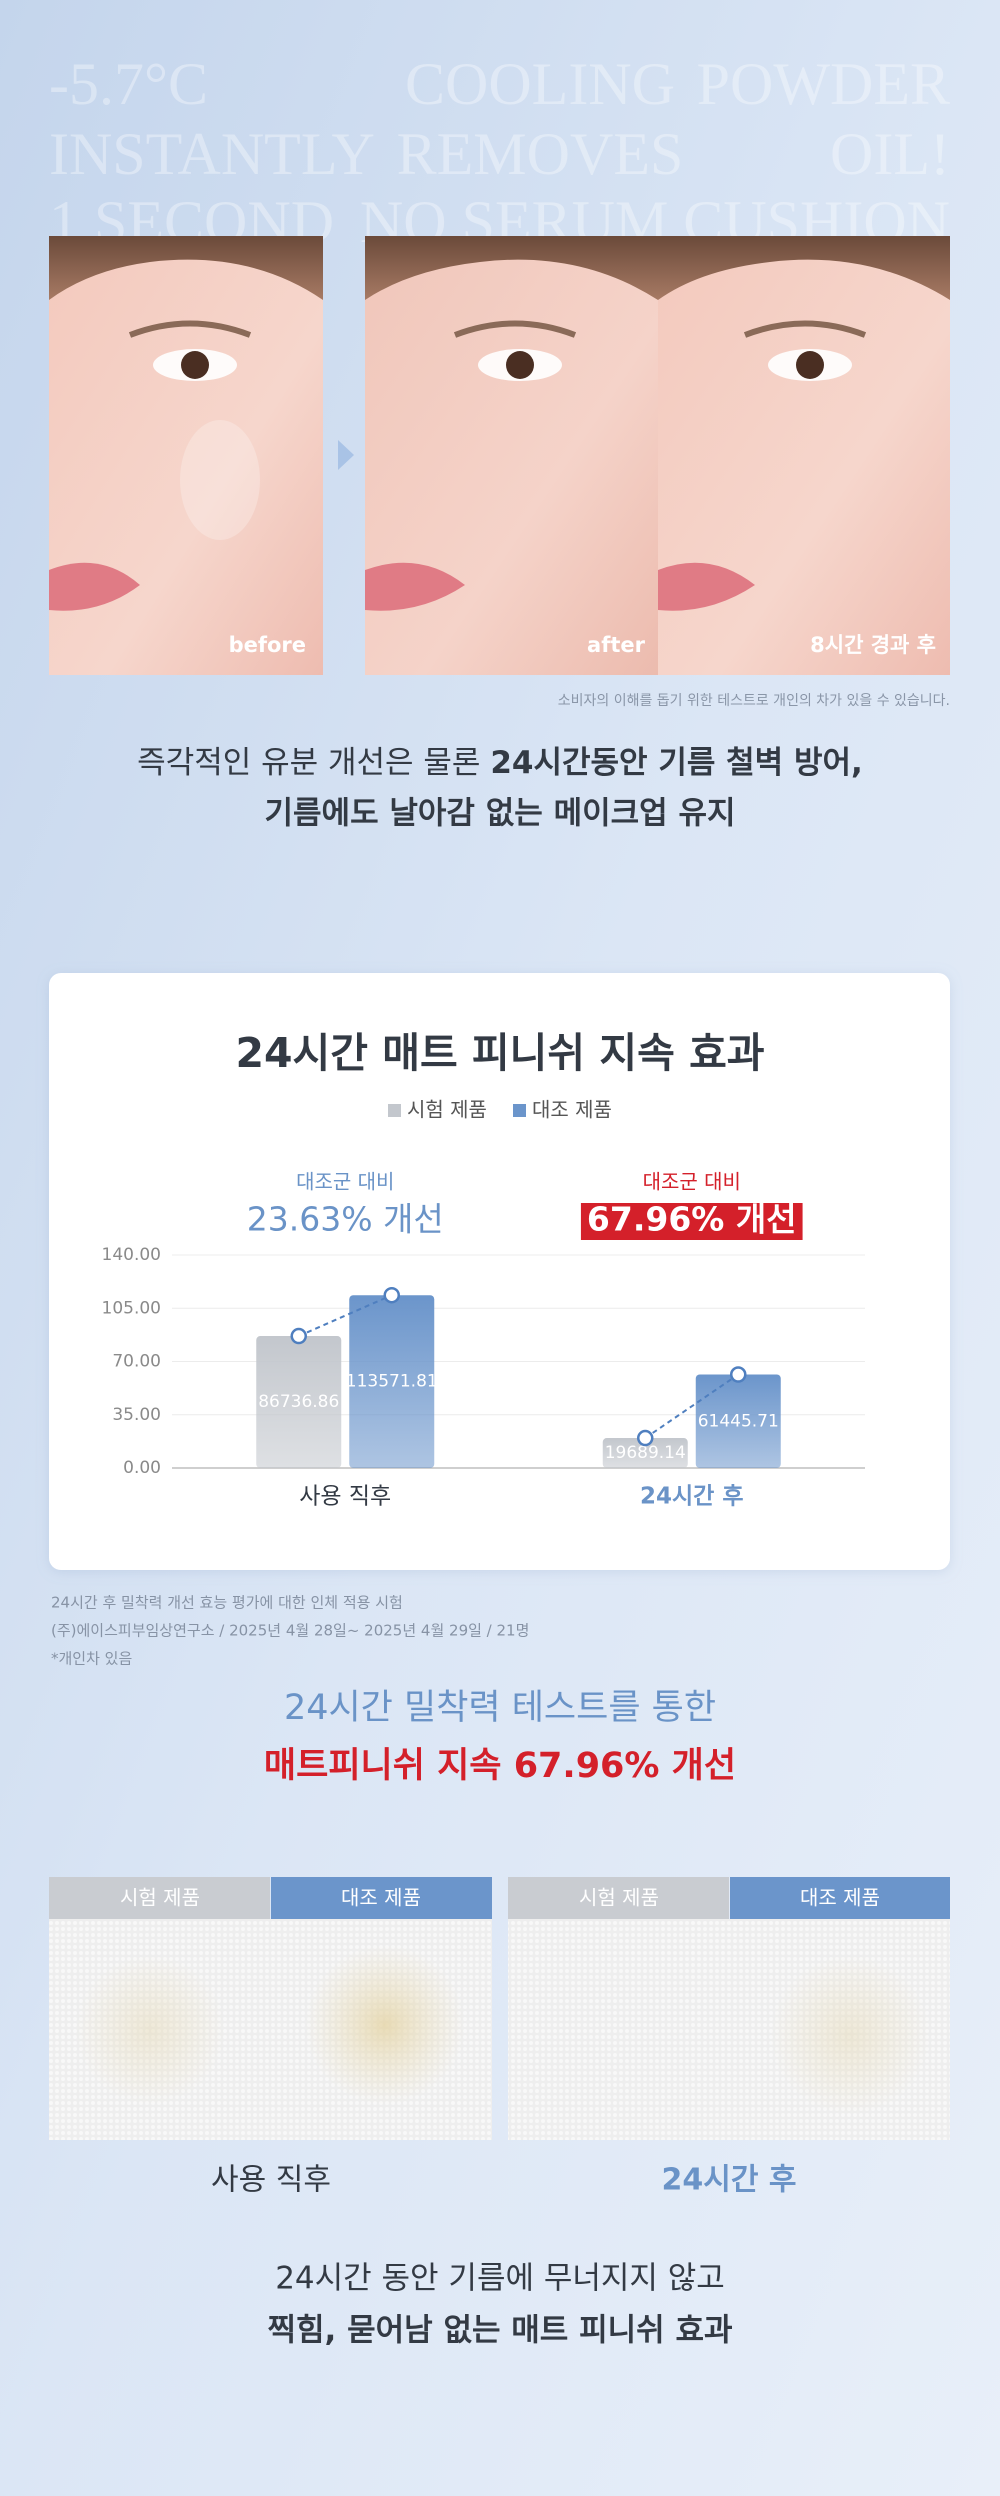 This screenshot has height=2496, width=1000. Describe the element at coordinates (676, 763) in the screenshot. I see `intro-bold: 24시간동안 기름 철벽 방어,` at that location.